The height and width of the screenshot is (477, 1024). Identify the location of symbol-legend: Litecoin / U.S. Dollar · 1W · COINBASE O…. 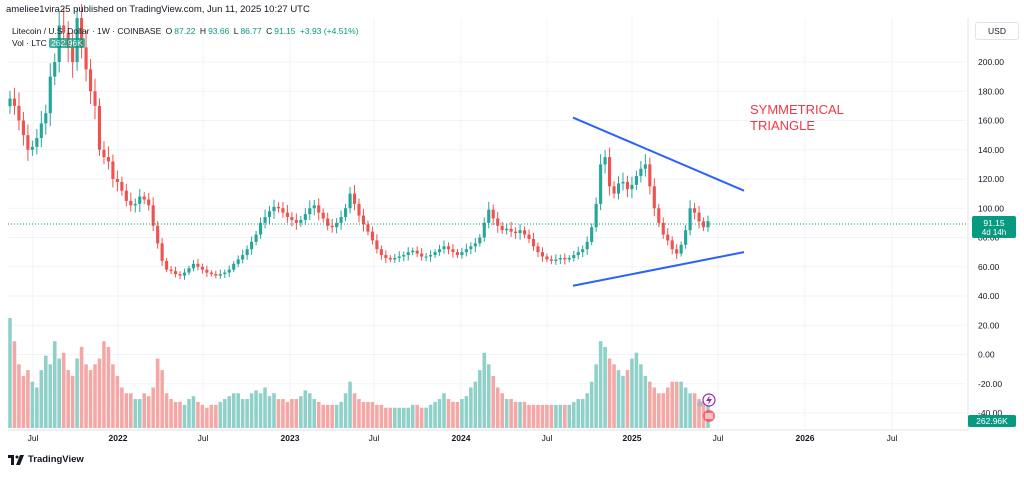
(186, 31).